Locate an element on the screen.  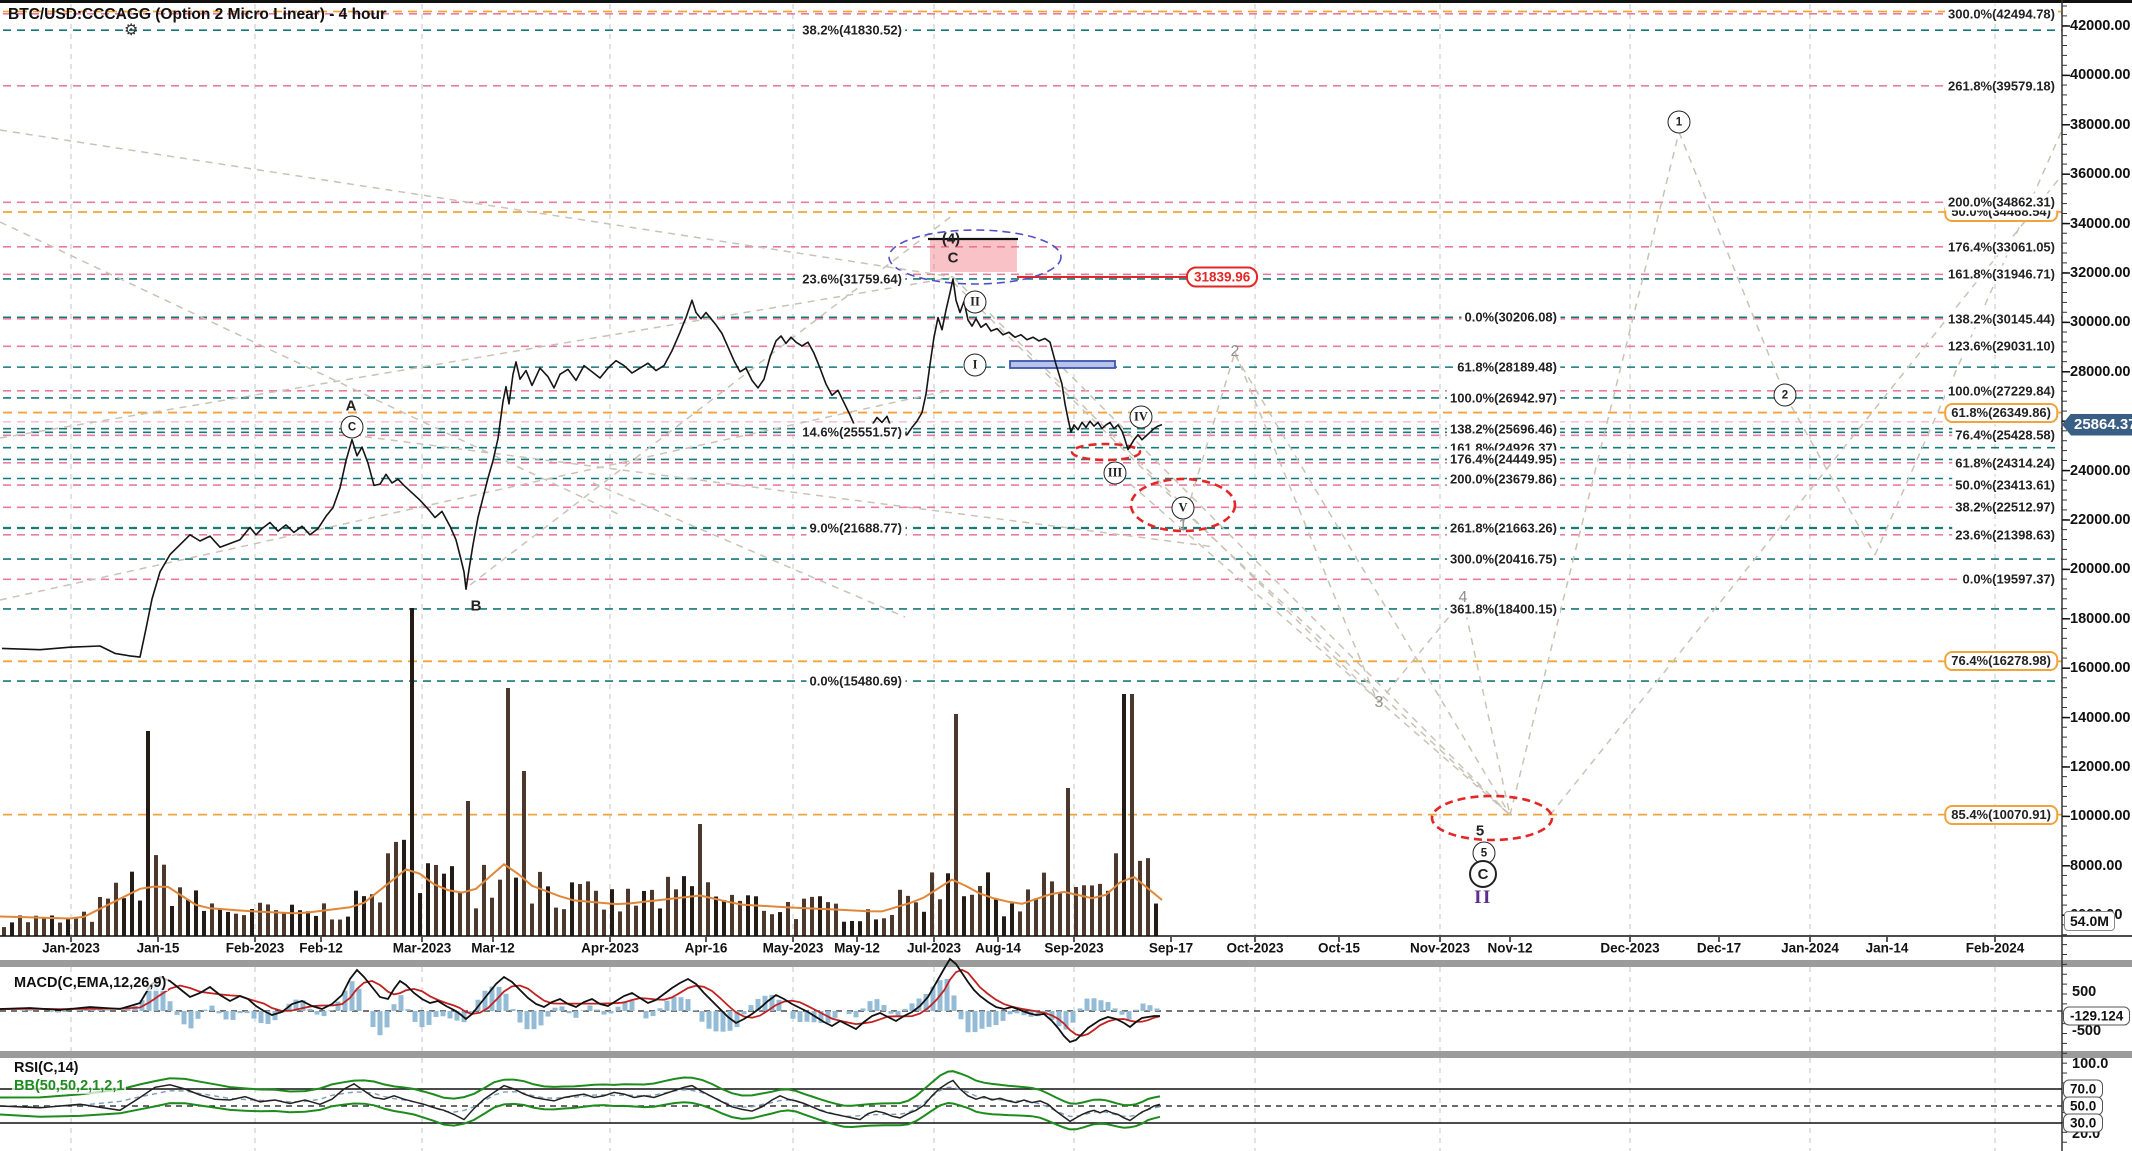
alert-price-tag: 31839.96 is located at coordinates (1222, 277).